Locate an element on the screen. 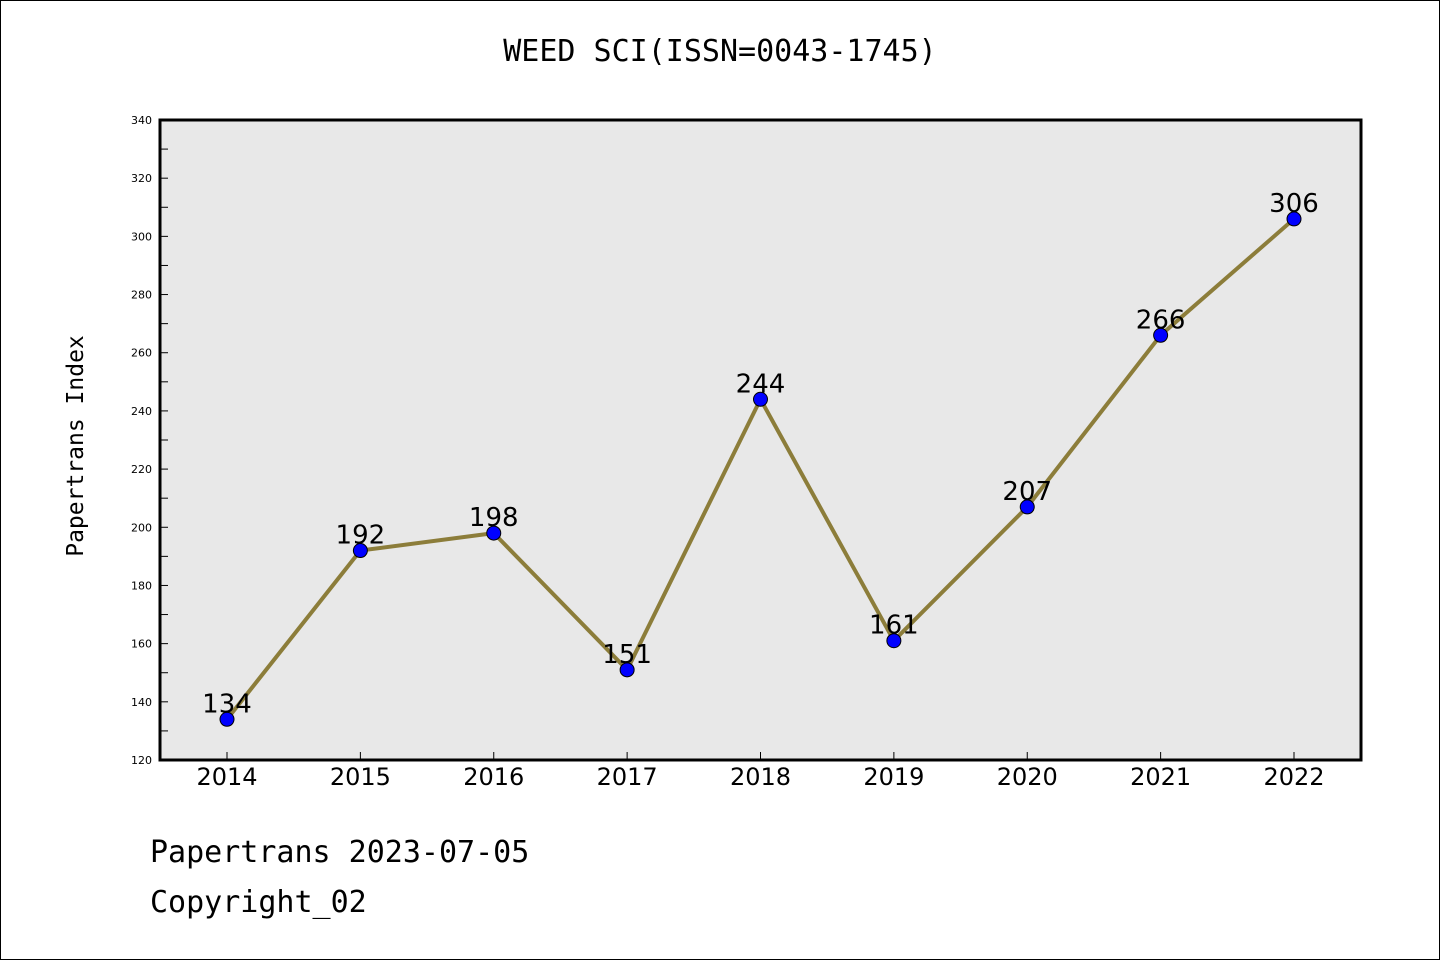 Image resolution: width=1440 pixels, height=960 pixels. x-axis-ticks: 2014 2015 2016 2017 2018 2019 2020 2021 2022 is located at coordinates (760, 771).